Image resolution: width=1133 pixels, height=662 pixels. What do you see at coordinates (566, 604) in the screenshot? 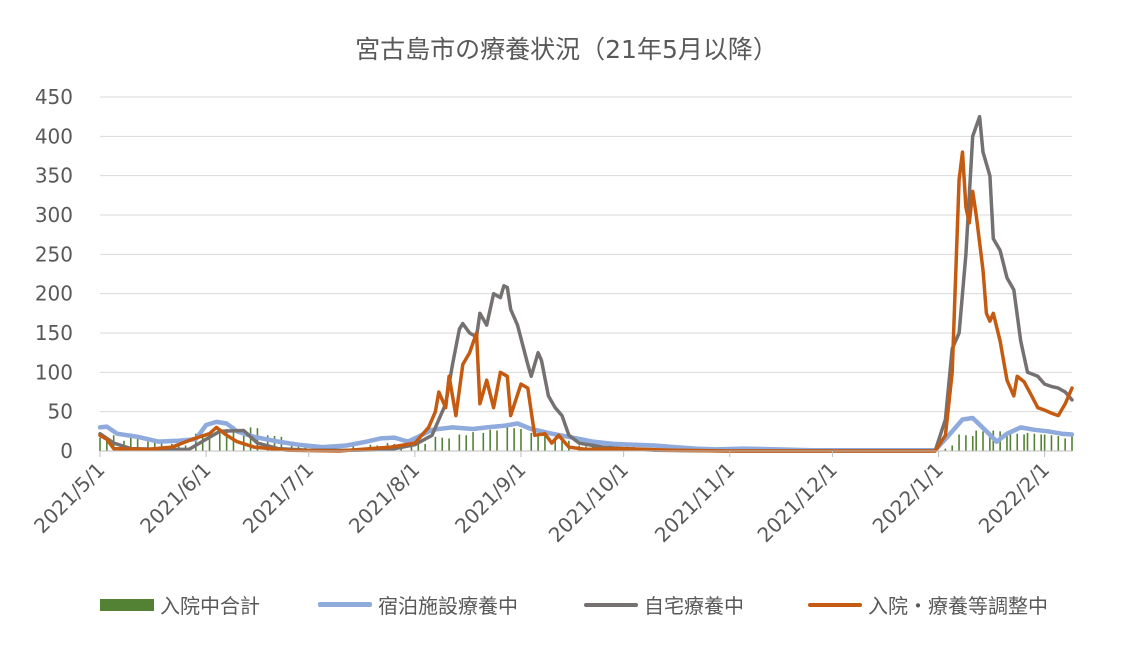
I see `legend: 入院中合計 宿泊施設療養中 自宅療養中 入院・療養等調整中` at bounding box center [566, 604].